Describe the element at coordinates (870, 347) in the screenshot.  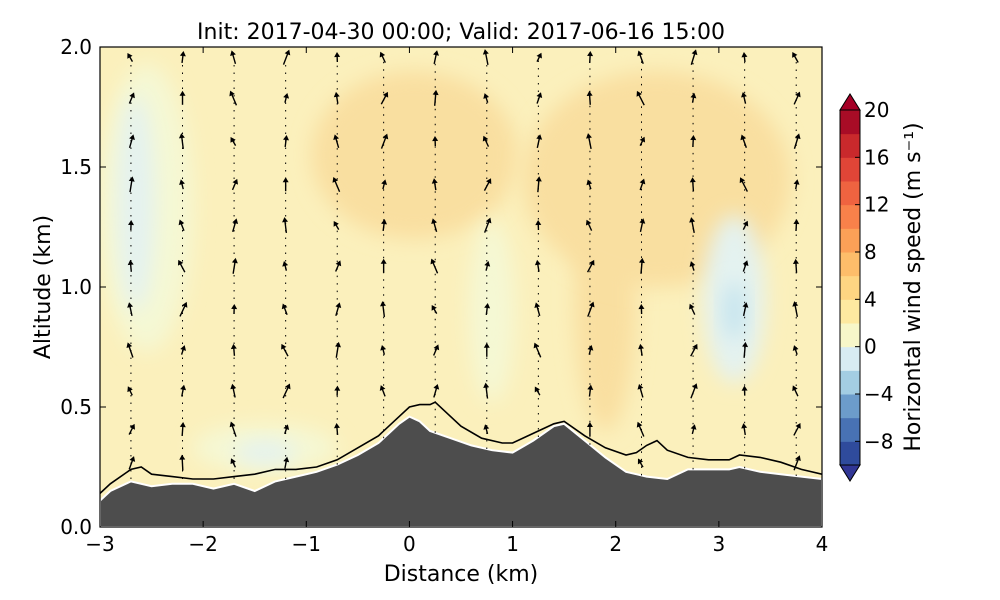
I see `colorbar-tick-label: 0` at that location.